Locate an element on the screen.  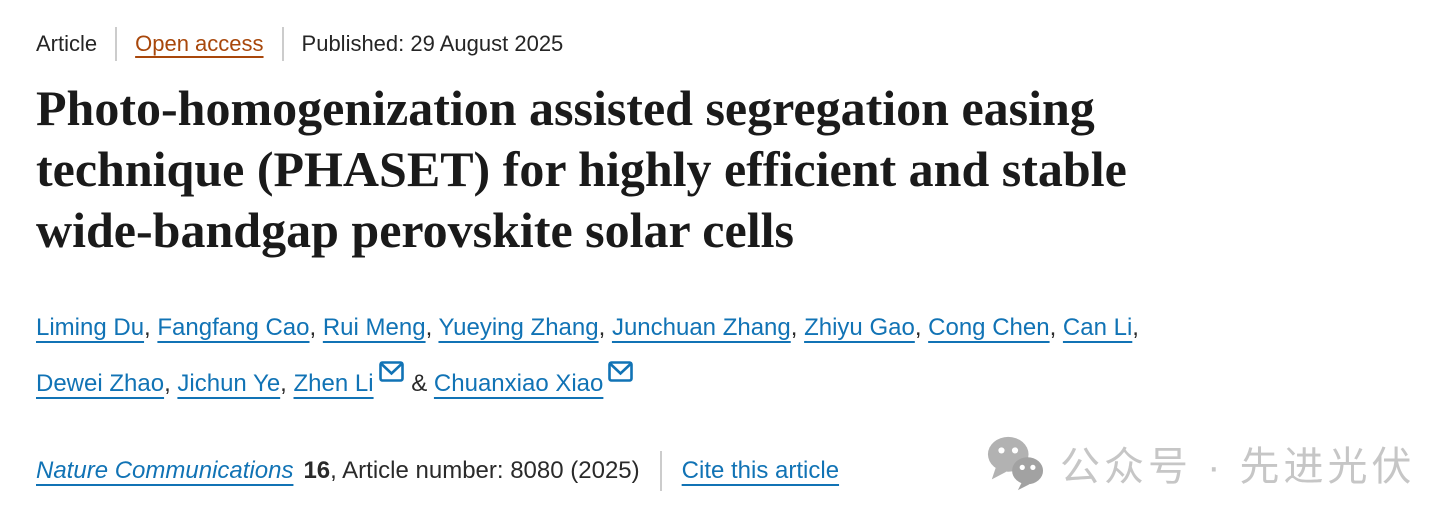
author-link: Jichun Ye is located at coordinates (229, 383).